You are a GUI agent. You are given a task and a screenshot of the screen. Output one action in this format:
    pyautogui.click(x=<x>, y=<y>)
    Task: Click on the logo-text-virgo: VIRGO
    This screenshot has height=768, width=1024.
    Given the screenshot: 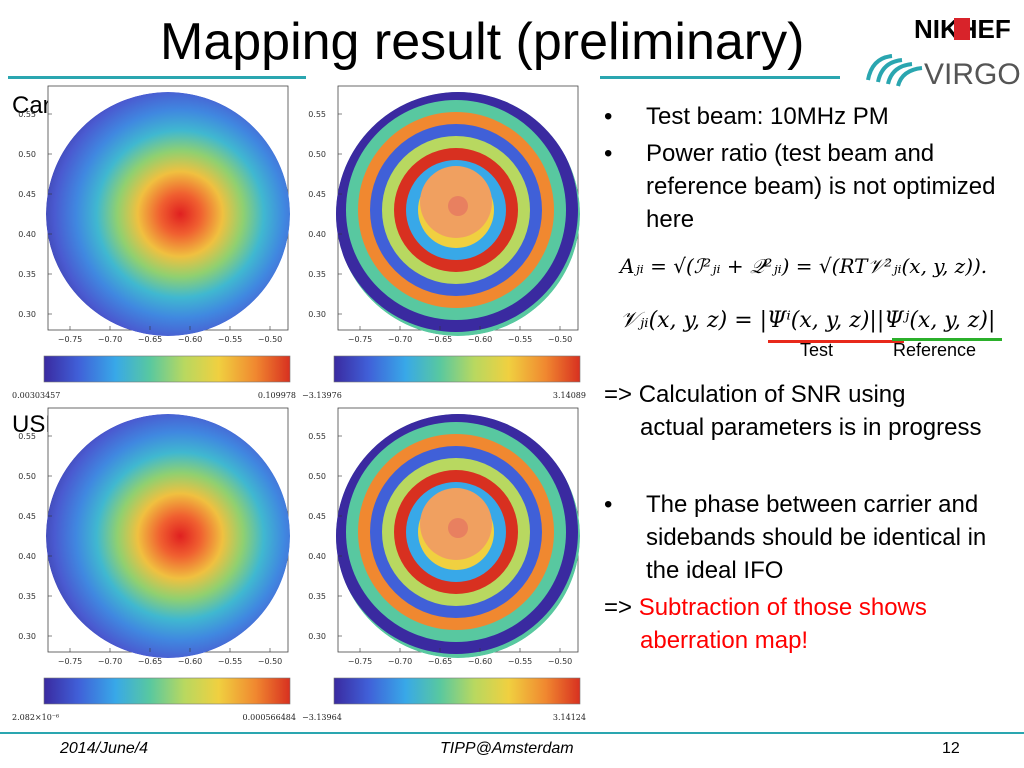 What is the action you would take?
    pyautogui.click(x=972, y=74)
    